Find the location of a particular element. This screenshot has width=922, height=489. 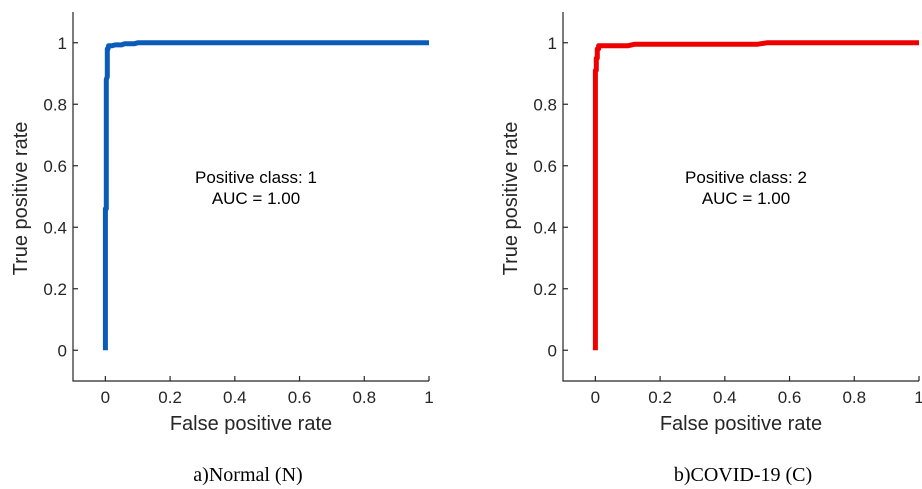

panel-caption: a)Normal (N) is located at coordinates (247, 475).